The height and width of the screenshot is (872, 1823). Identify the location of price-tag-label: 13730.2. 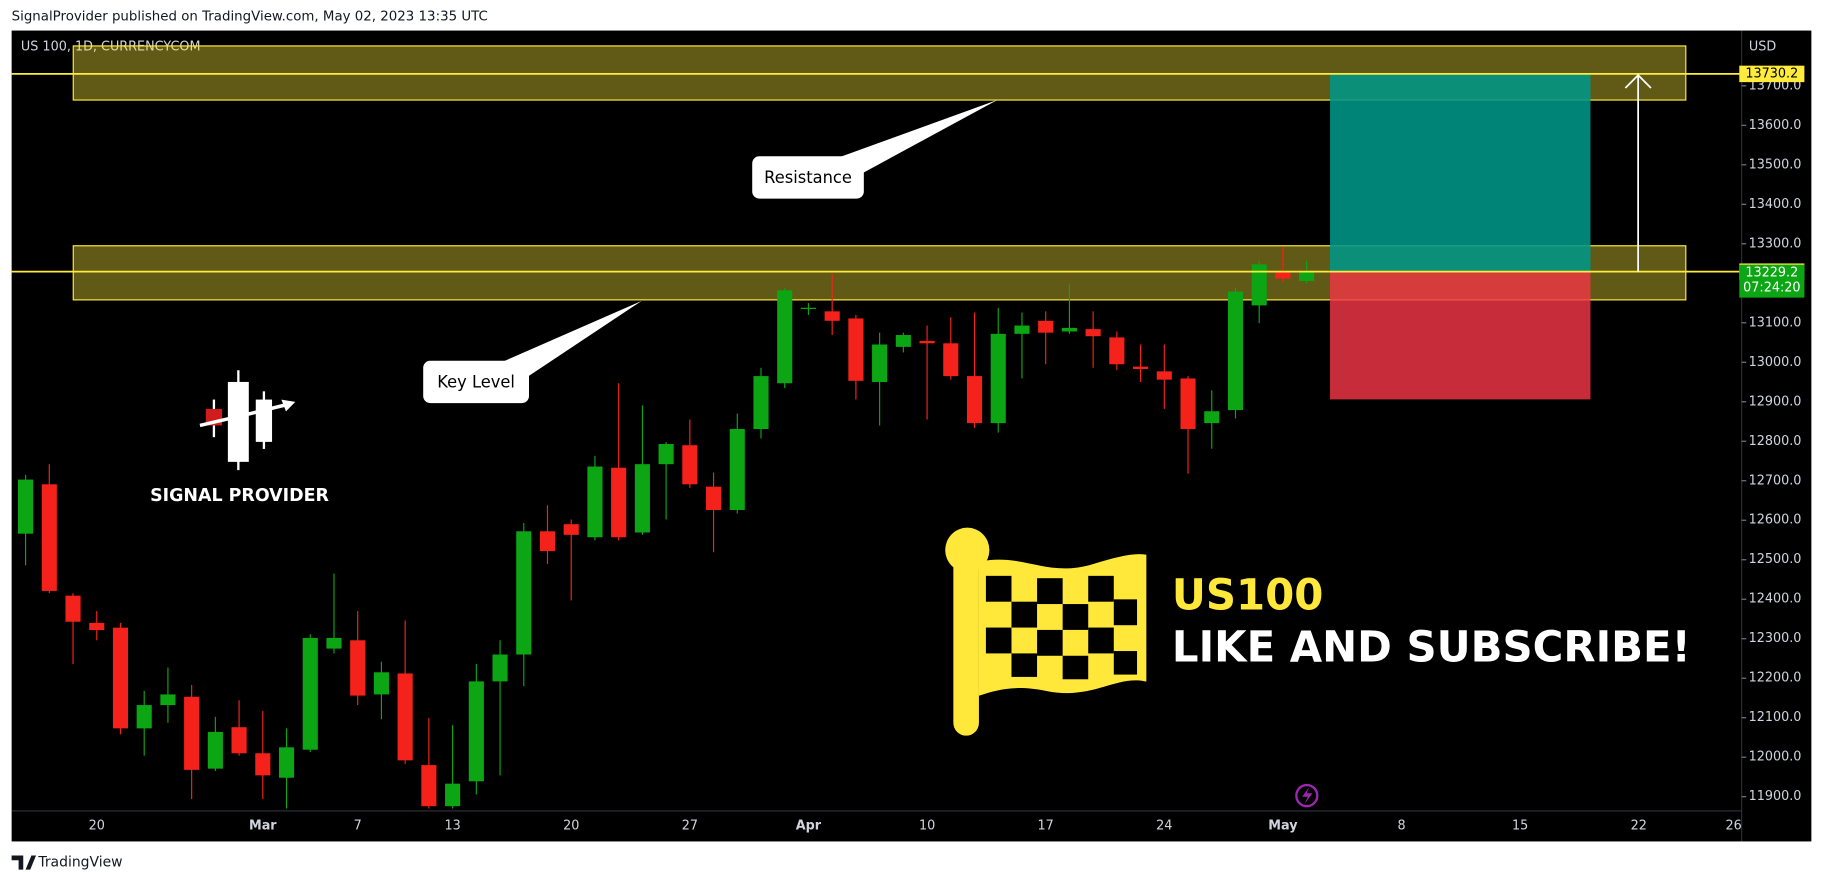
(1771, 73).